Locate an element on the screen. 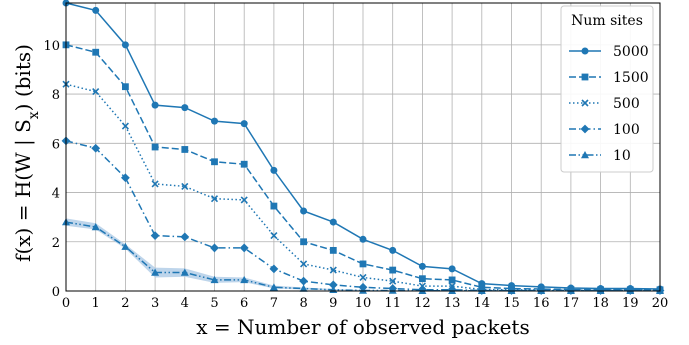  x-tick-label: 8 is located at coordinates (303, 303).